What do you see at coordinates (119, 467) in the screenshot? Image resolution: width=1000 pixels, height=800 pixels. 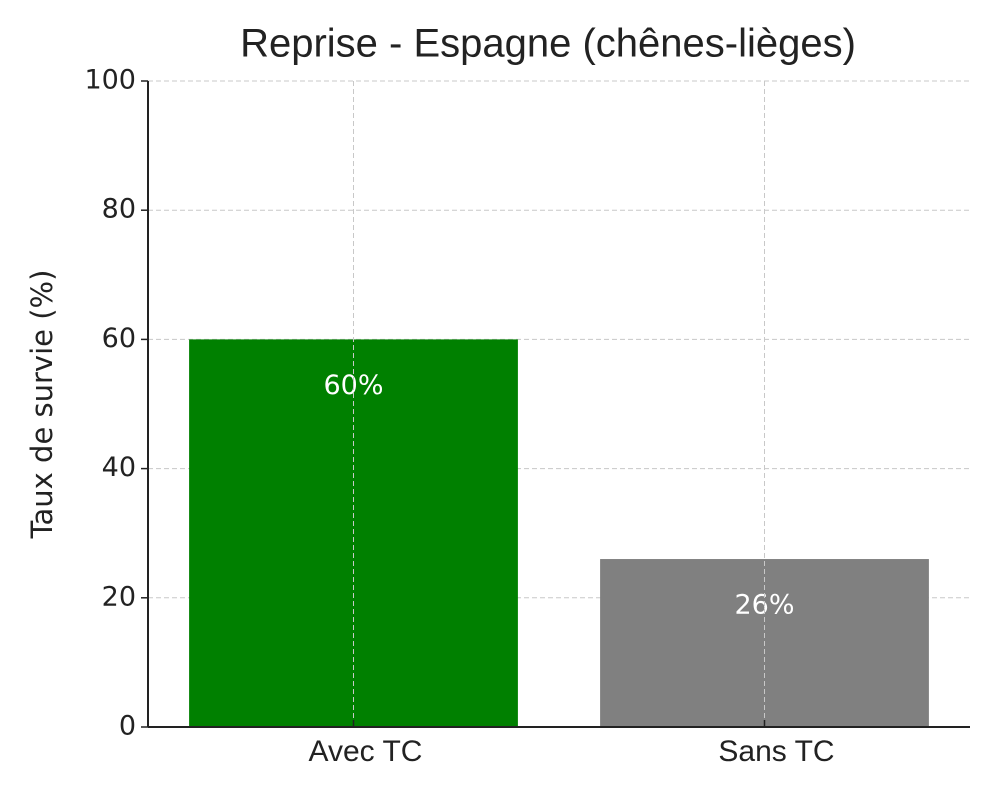 I see `y-tick-label: 40` at bounding box center [119, 467].